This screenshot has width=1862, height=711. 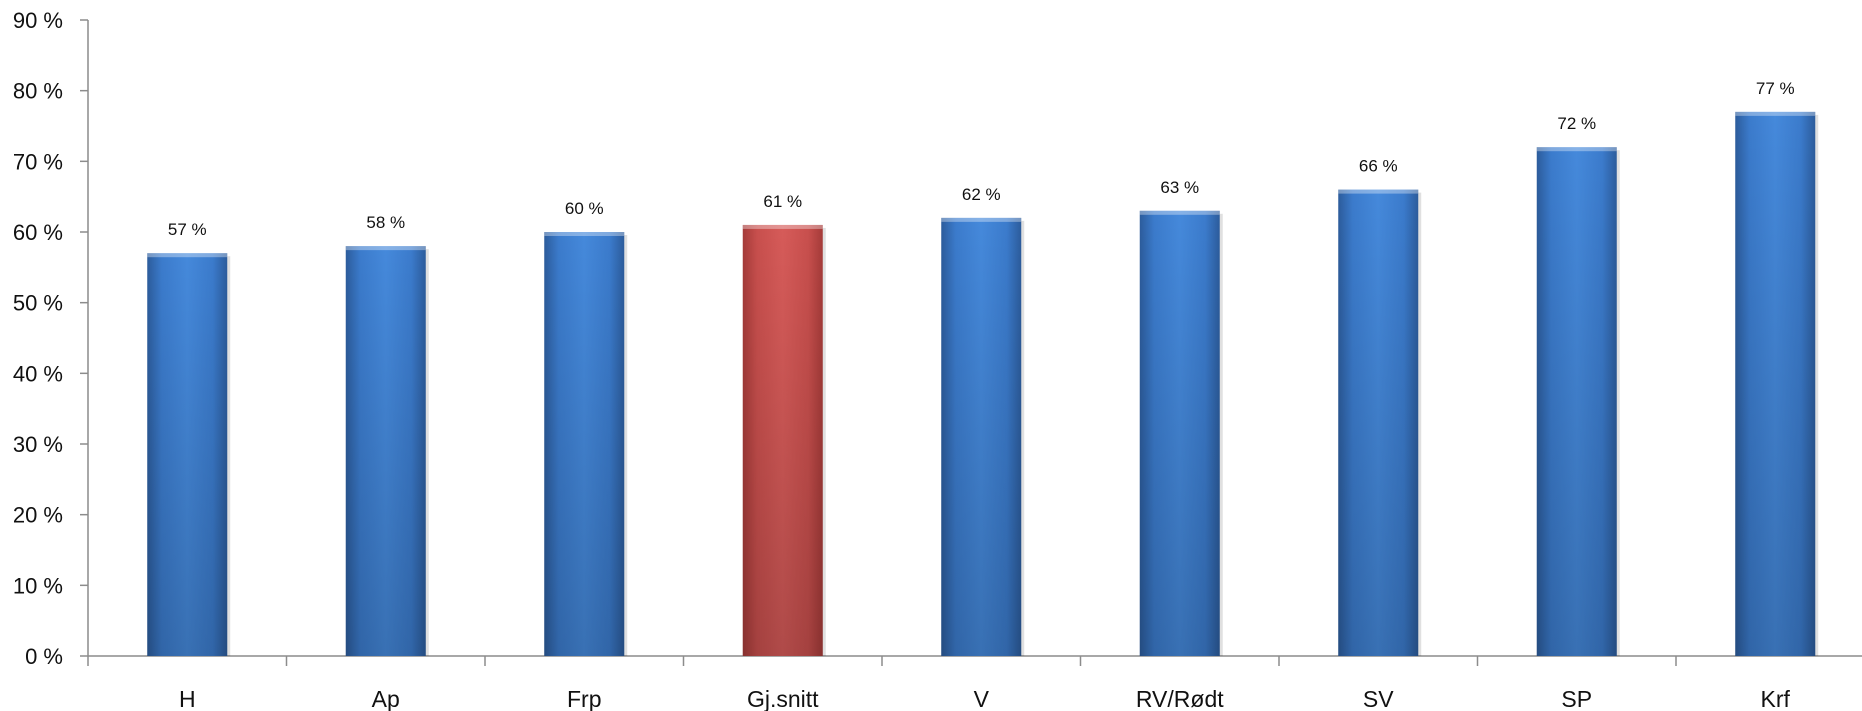 I want to click on y-axis: 0 % 10 % 20 % 30 % 40 % 50 % 60 % 70 % 80 % 90 %, so click(x=51, y=338).